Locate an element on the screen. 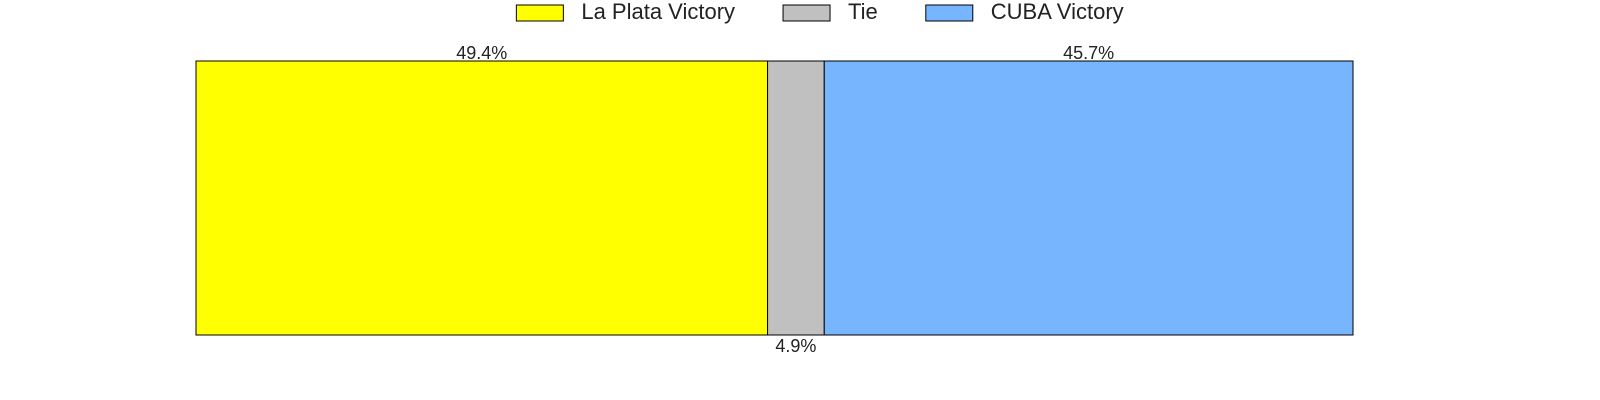 The width and height of the screenshot is (1600, 400). value-label: 49.4% is located at coordinates (481, 53).